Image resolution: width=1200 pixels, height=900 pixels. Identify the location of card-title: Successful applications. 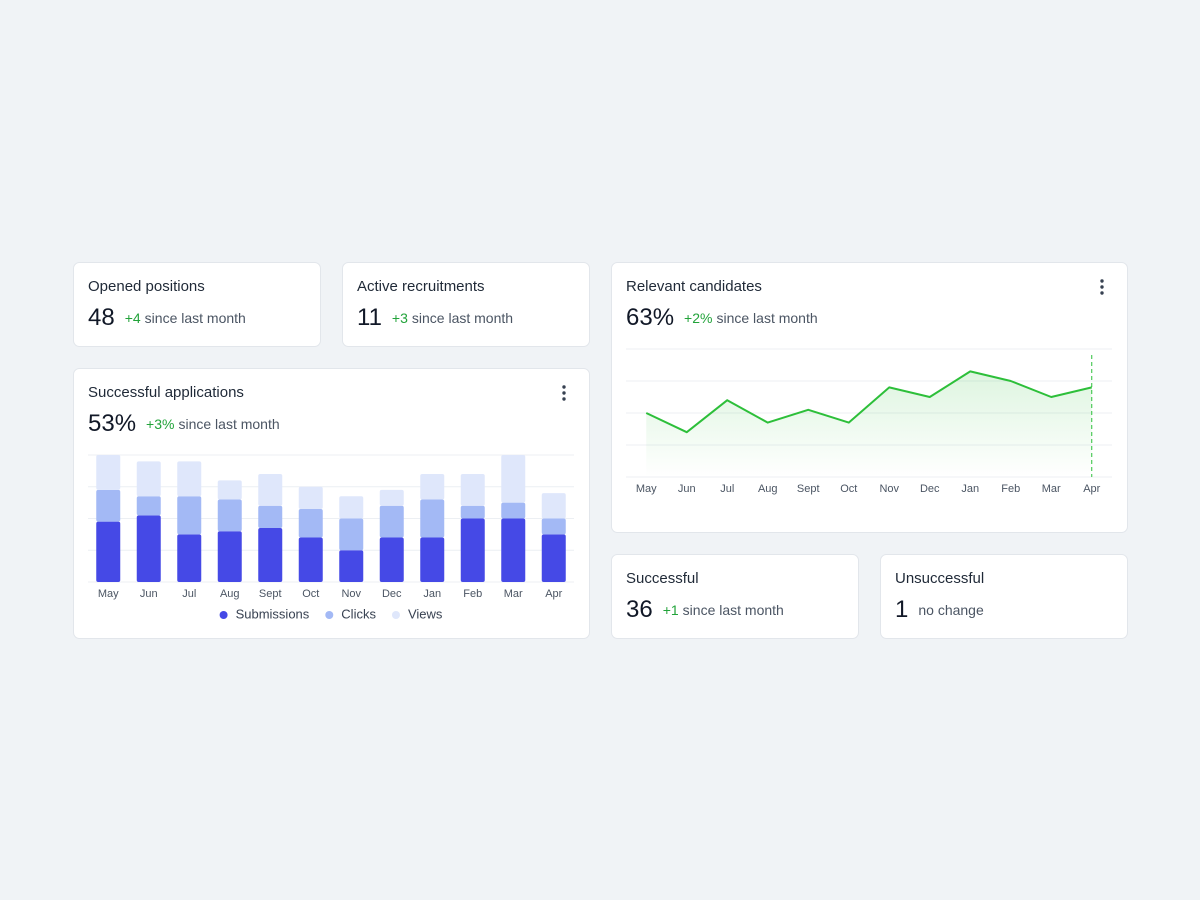
(166, 392).